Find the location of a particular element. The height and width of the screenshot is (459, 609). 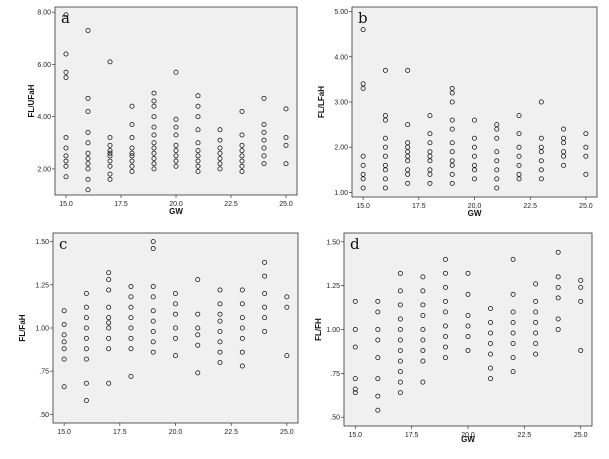

y-axis-title: FL/FH is located at coordinates (318, 329).